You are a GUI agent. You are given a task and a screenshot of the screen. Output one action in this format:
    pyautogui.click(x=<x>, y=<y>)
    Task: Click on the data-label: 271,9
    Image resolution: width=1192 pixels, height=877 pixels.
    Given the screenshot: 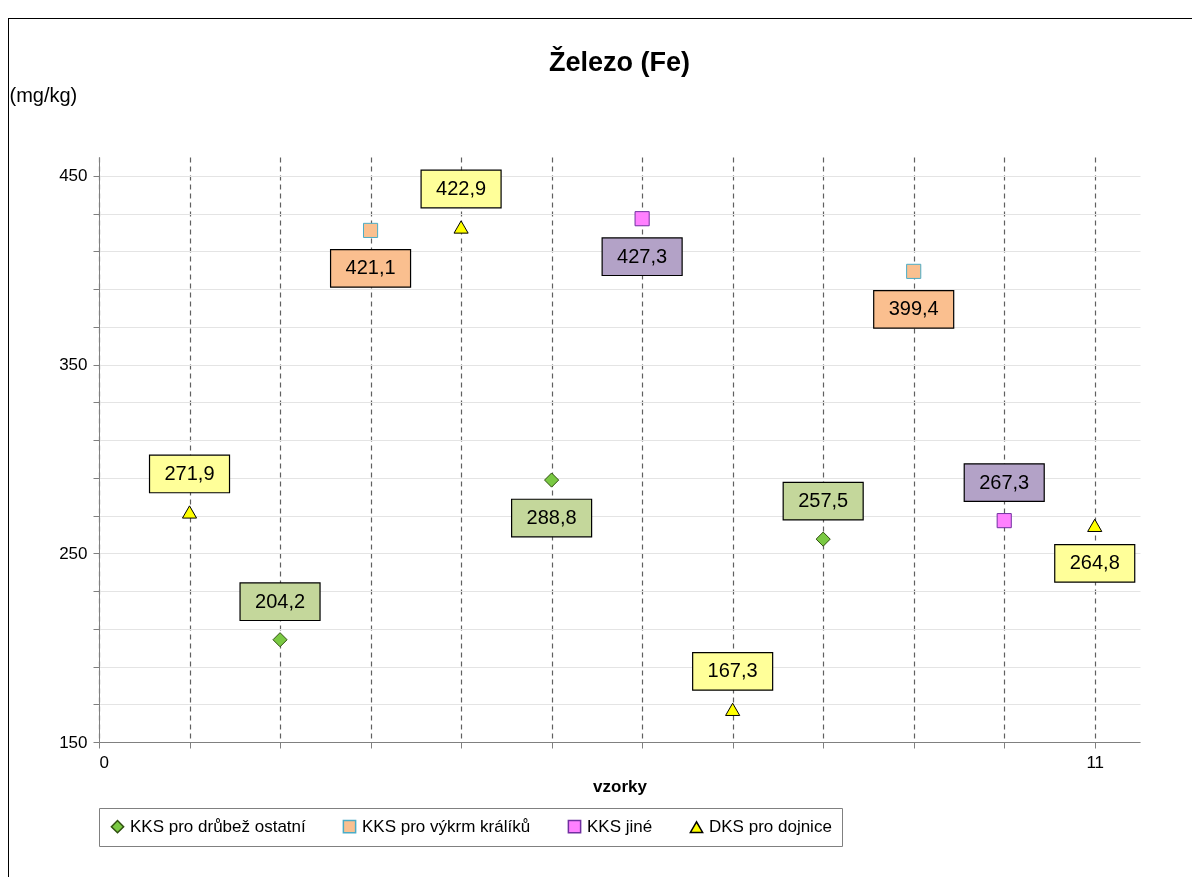 What is the action you would take?
    pyautogui.click(x=189, y=472)
    